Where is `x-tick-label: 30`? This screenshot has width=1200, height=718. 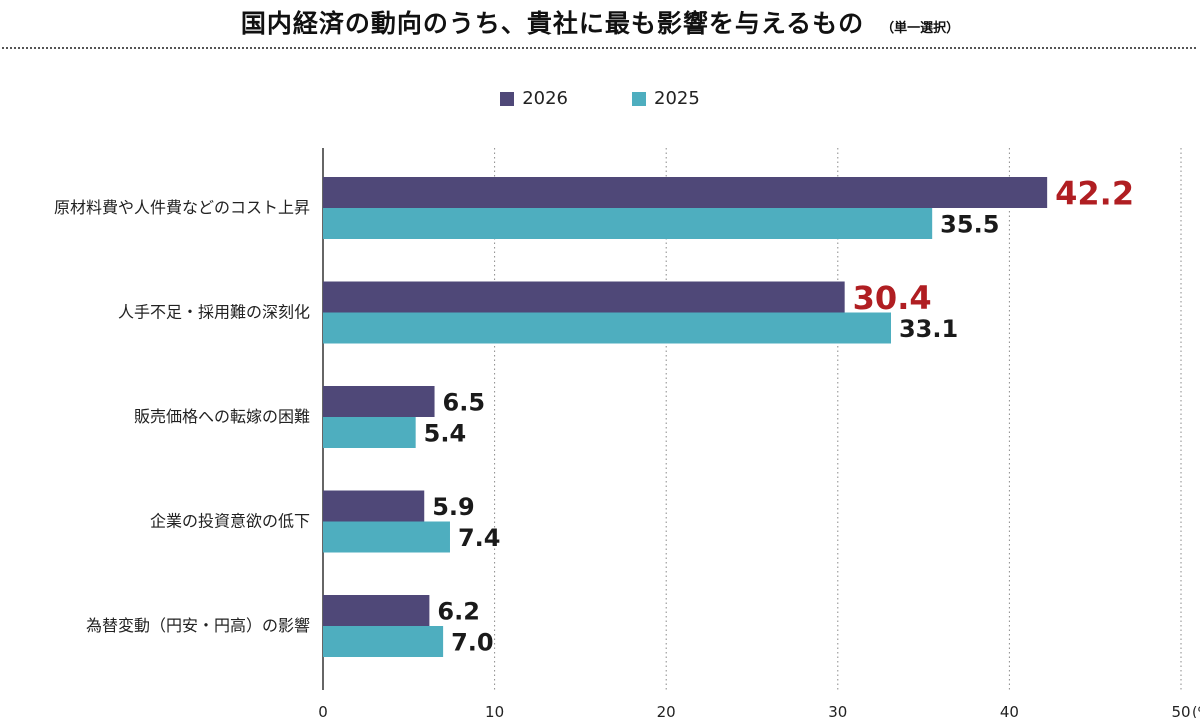
x-tick-label: 30 is located at coordinates (837, 710).